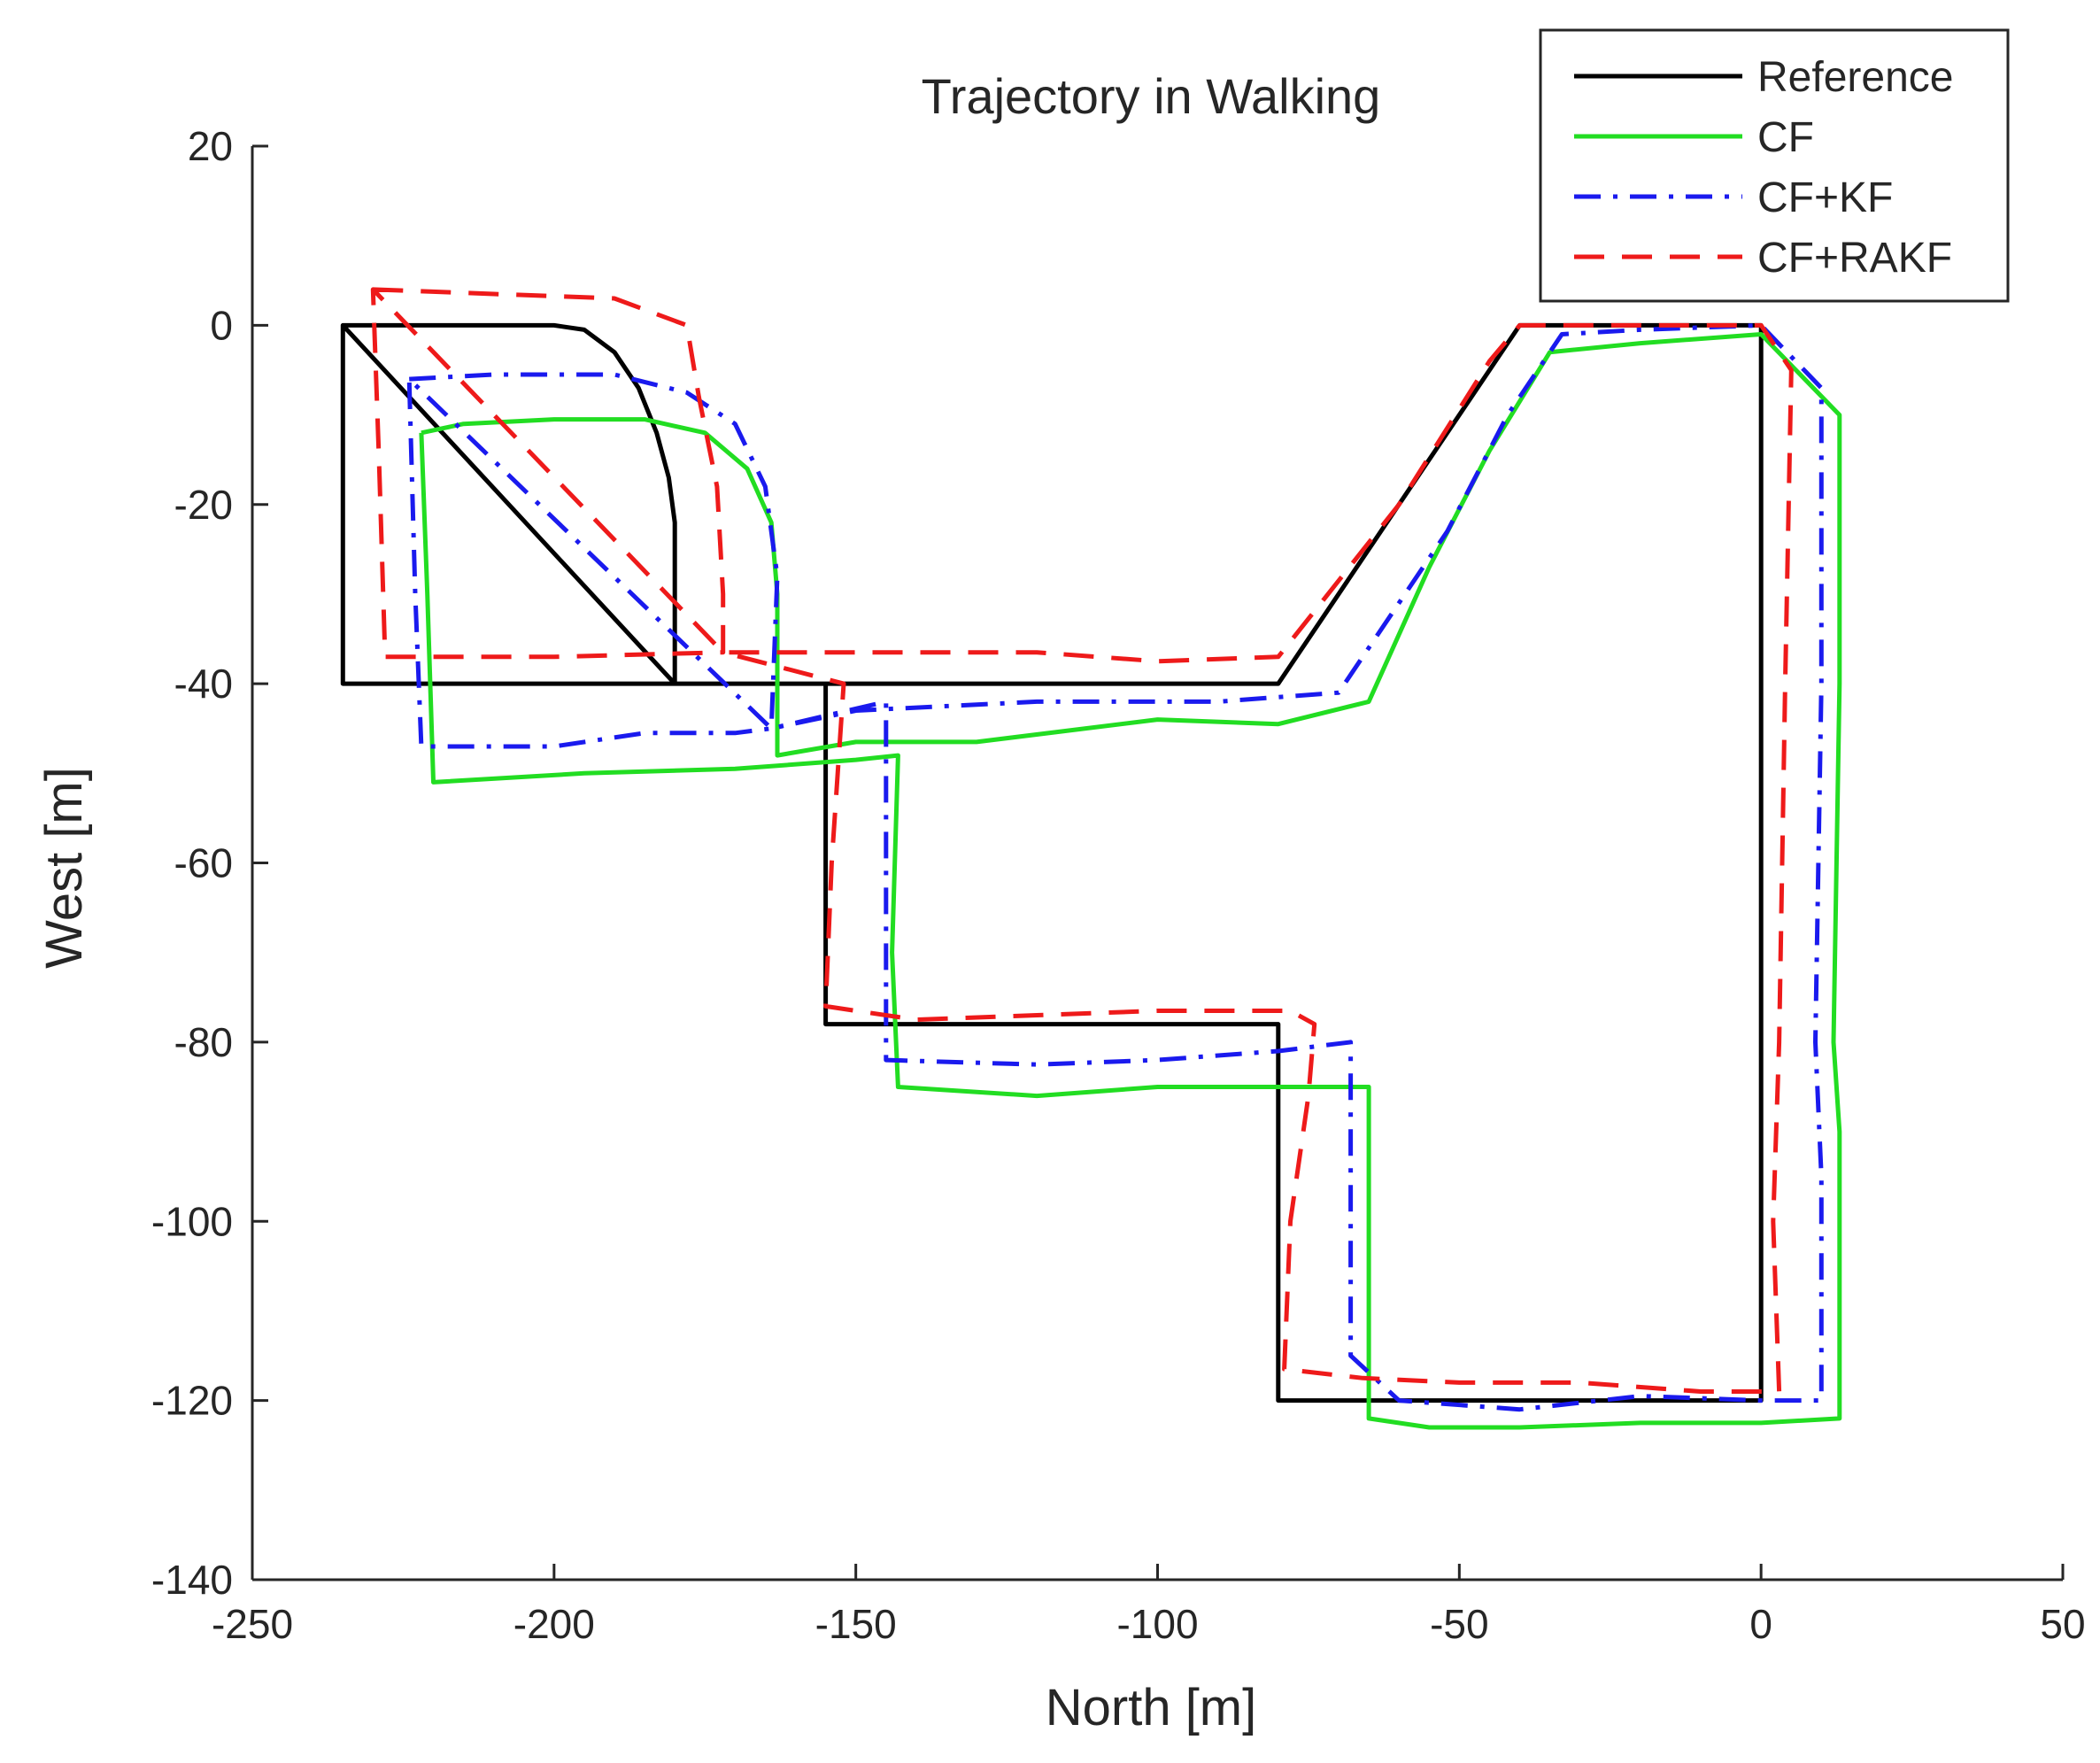 The image size is (2100, 1763). Describe the element at coordinates (1151, 1708) in the screenshot. I see `x-axis-title: North [m]` at that location.